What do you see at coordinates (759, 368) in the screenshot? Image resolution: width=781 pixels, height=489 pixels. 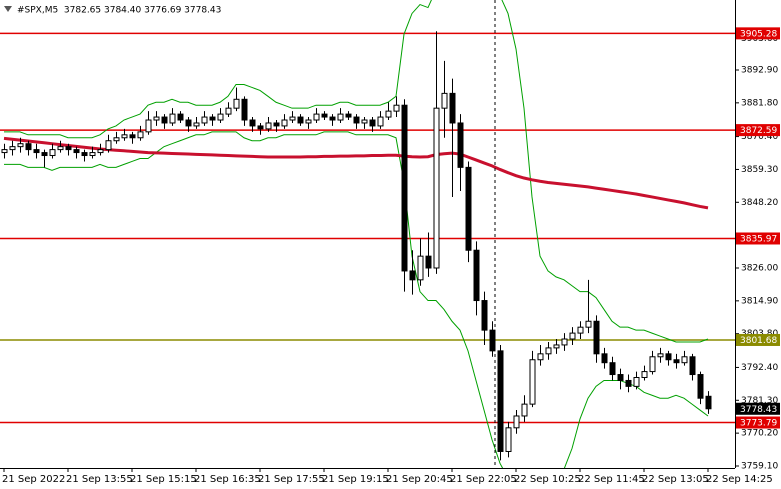 I see `y-tick-label: 3792.40` at bounding box center [759, 368].